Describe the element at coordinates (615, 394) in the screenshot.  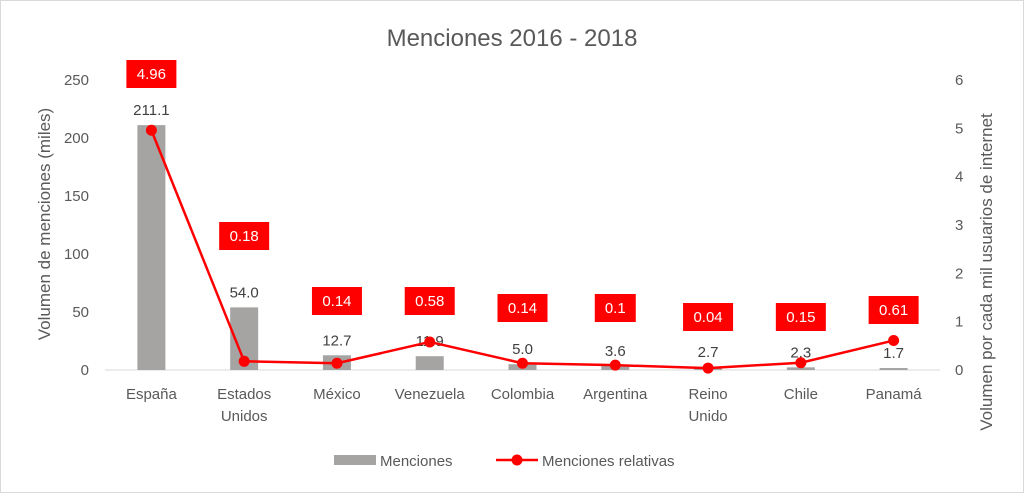
I see `category-label: Argentina` at that location.